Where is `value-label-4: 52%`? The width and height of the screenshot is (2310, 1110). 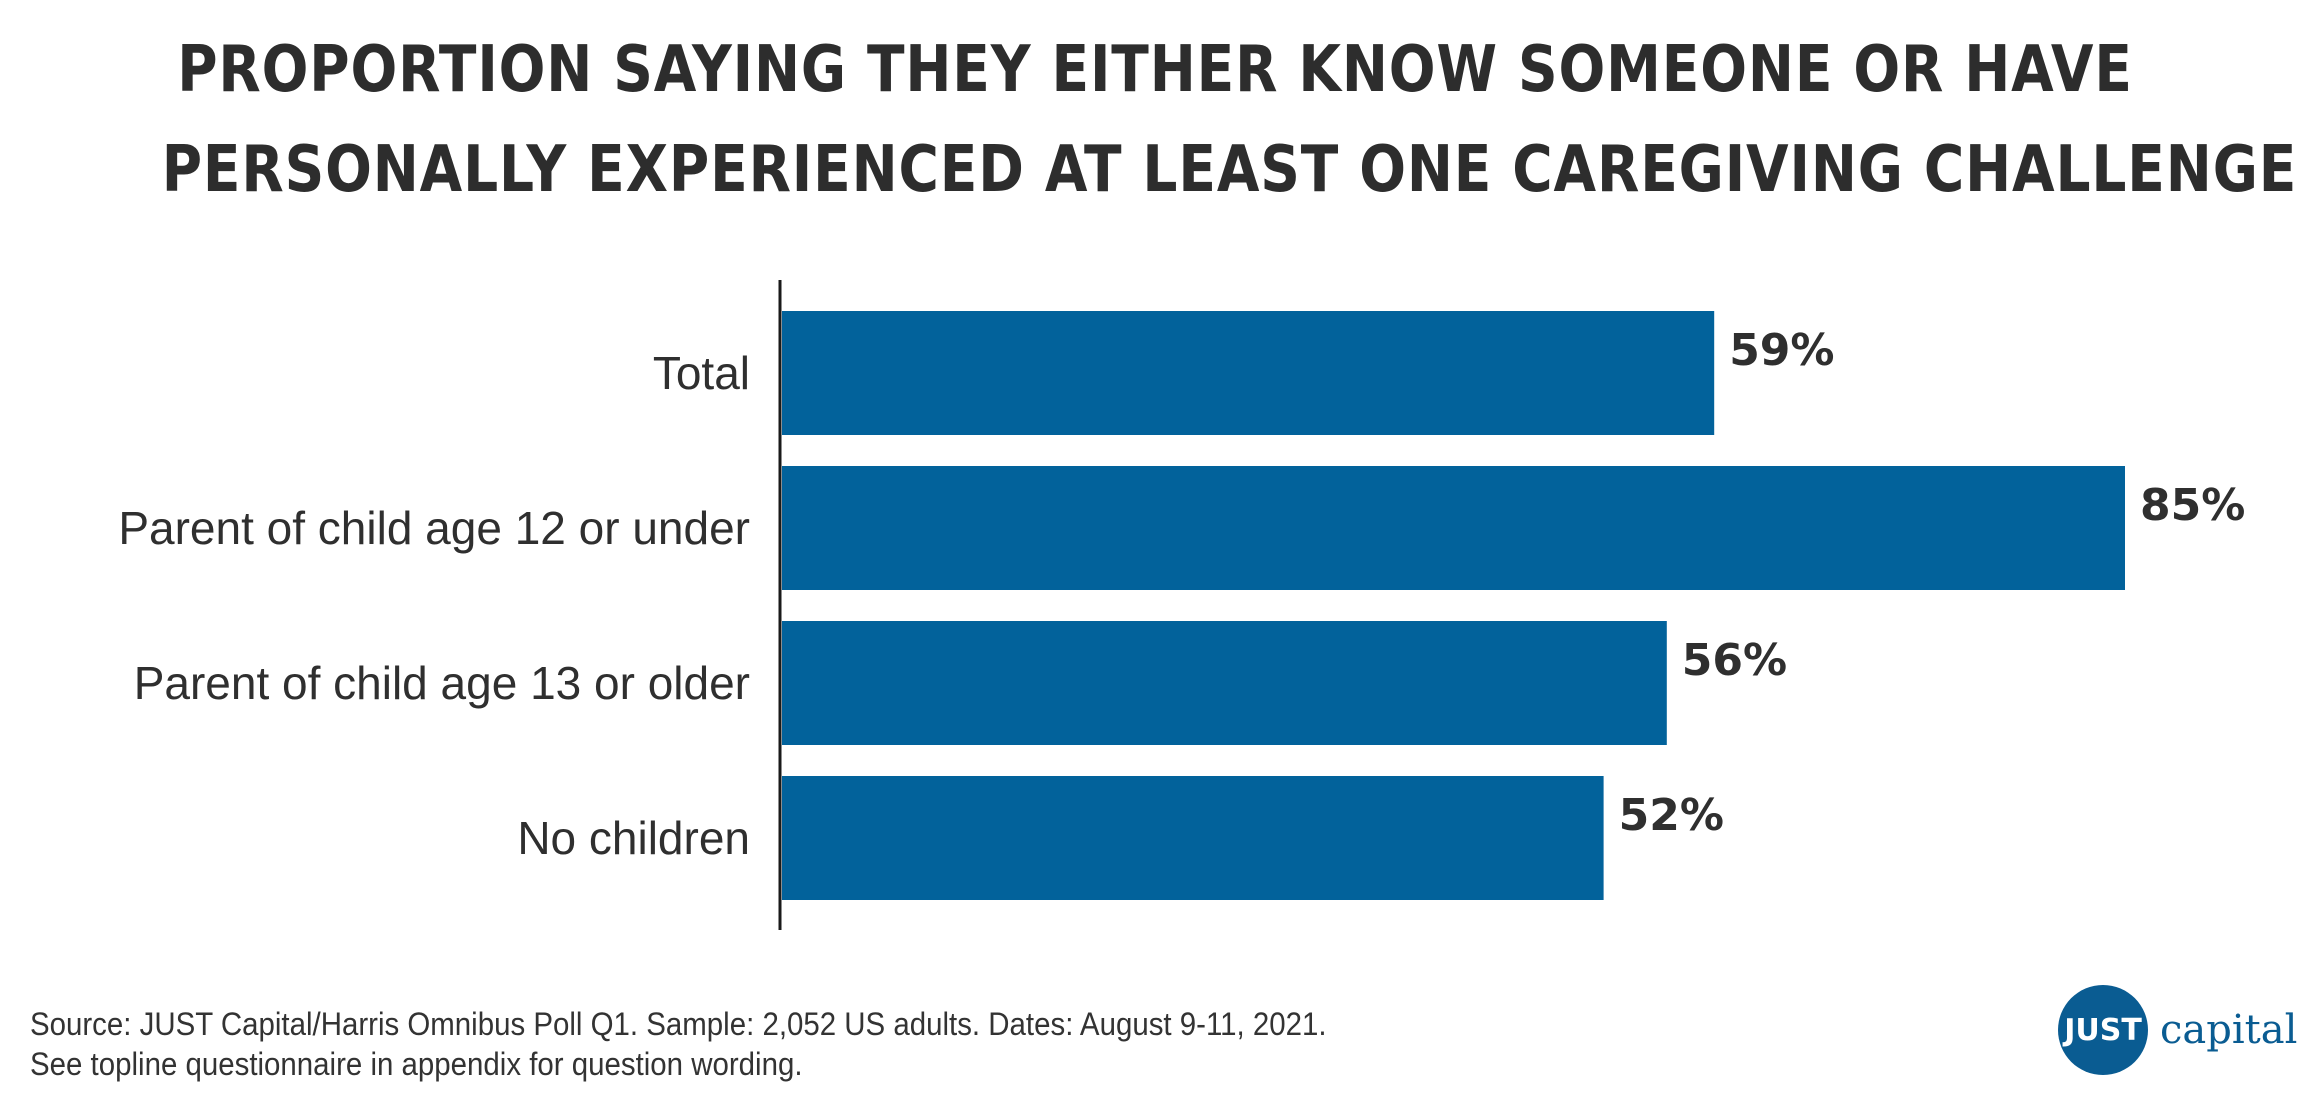 value-label-4: 52% is located at coordinates (1671, 815).